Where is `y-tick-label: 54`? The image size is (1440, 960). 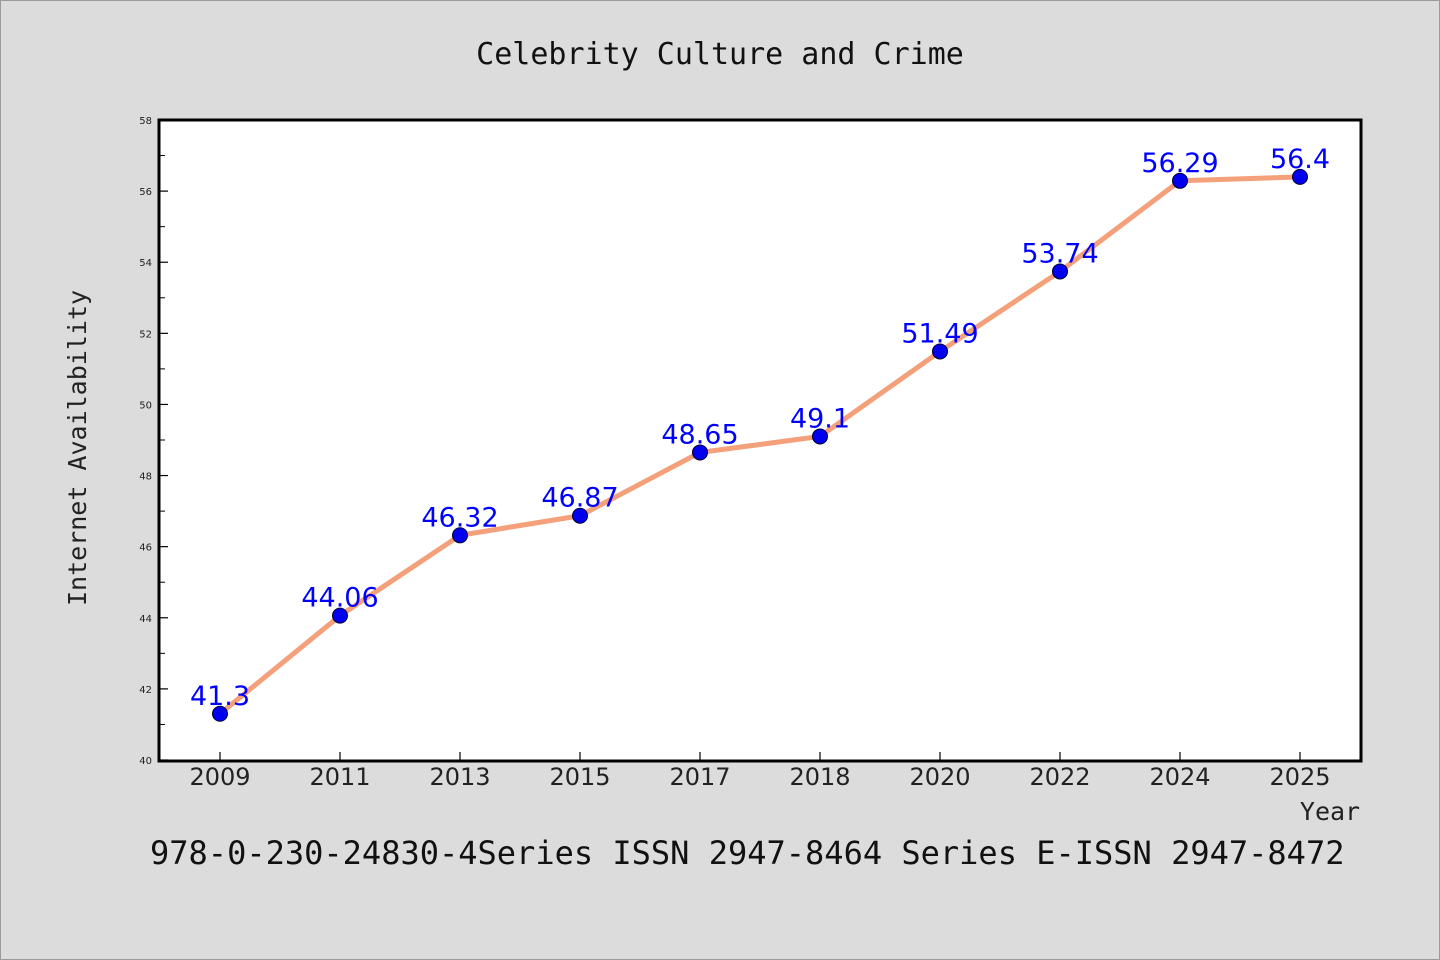 y-tick-label: 54 is located at coordinates (145, 263).